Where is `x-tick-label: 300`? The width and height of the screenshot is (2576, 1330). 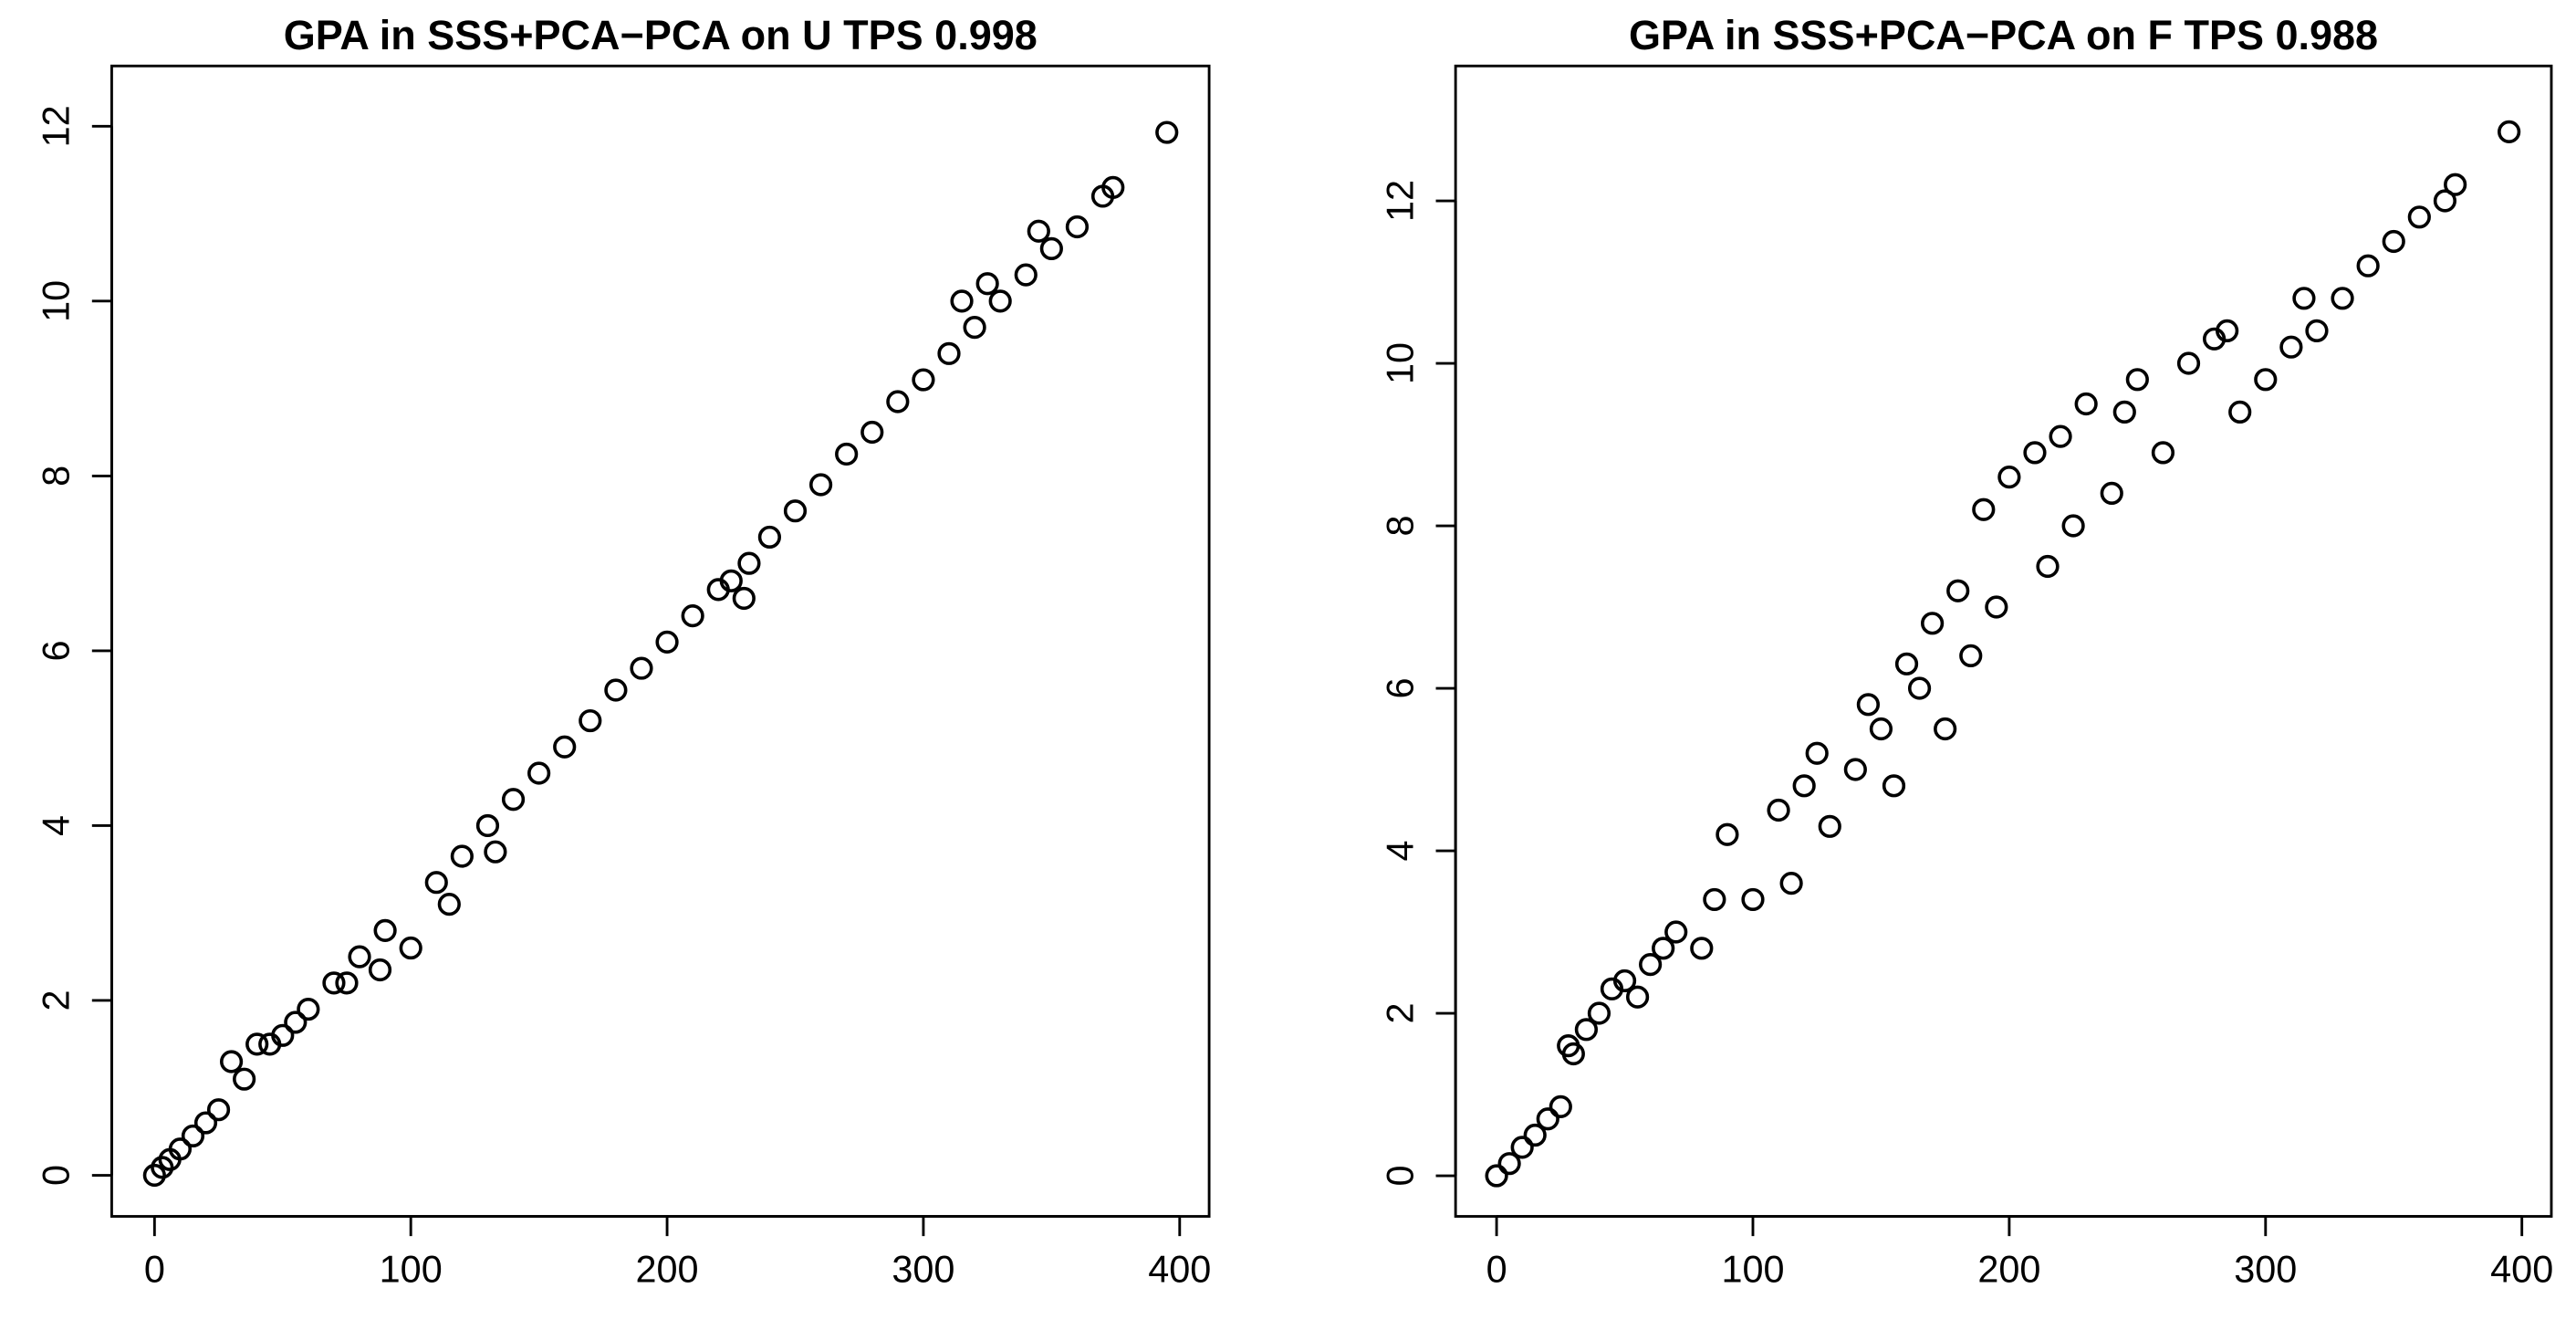 x-tick-label: 300 is located at coordinates (923, 1270).